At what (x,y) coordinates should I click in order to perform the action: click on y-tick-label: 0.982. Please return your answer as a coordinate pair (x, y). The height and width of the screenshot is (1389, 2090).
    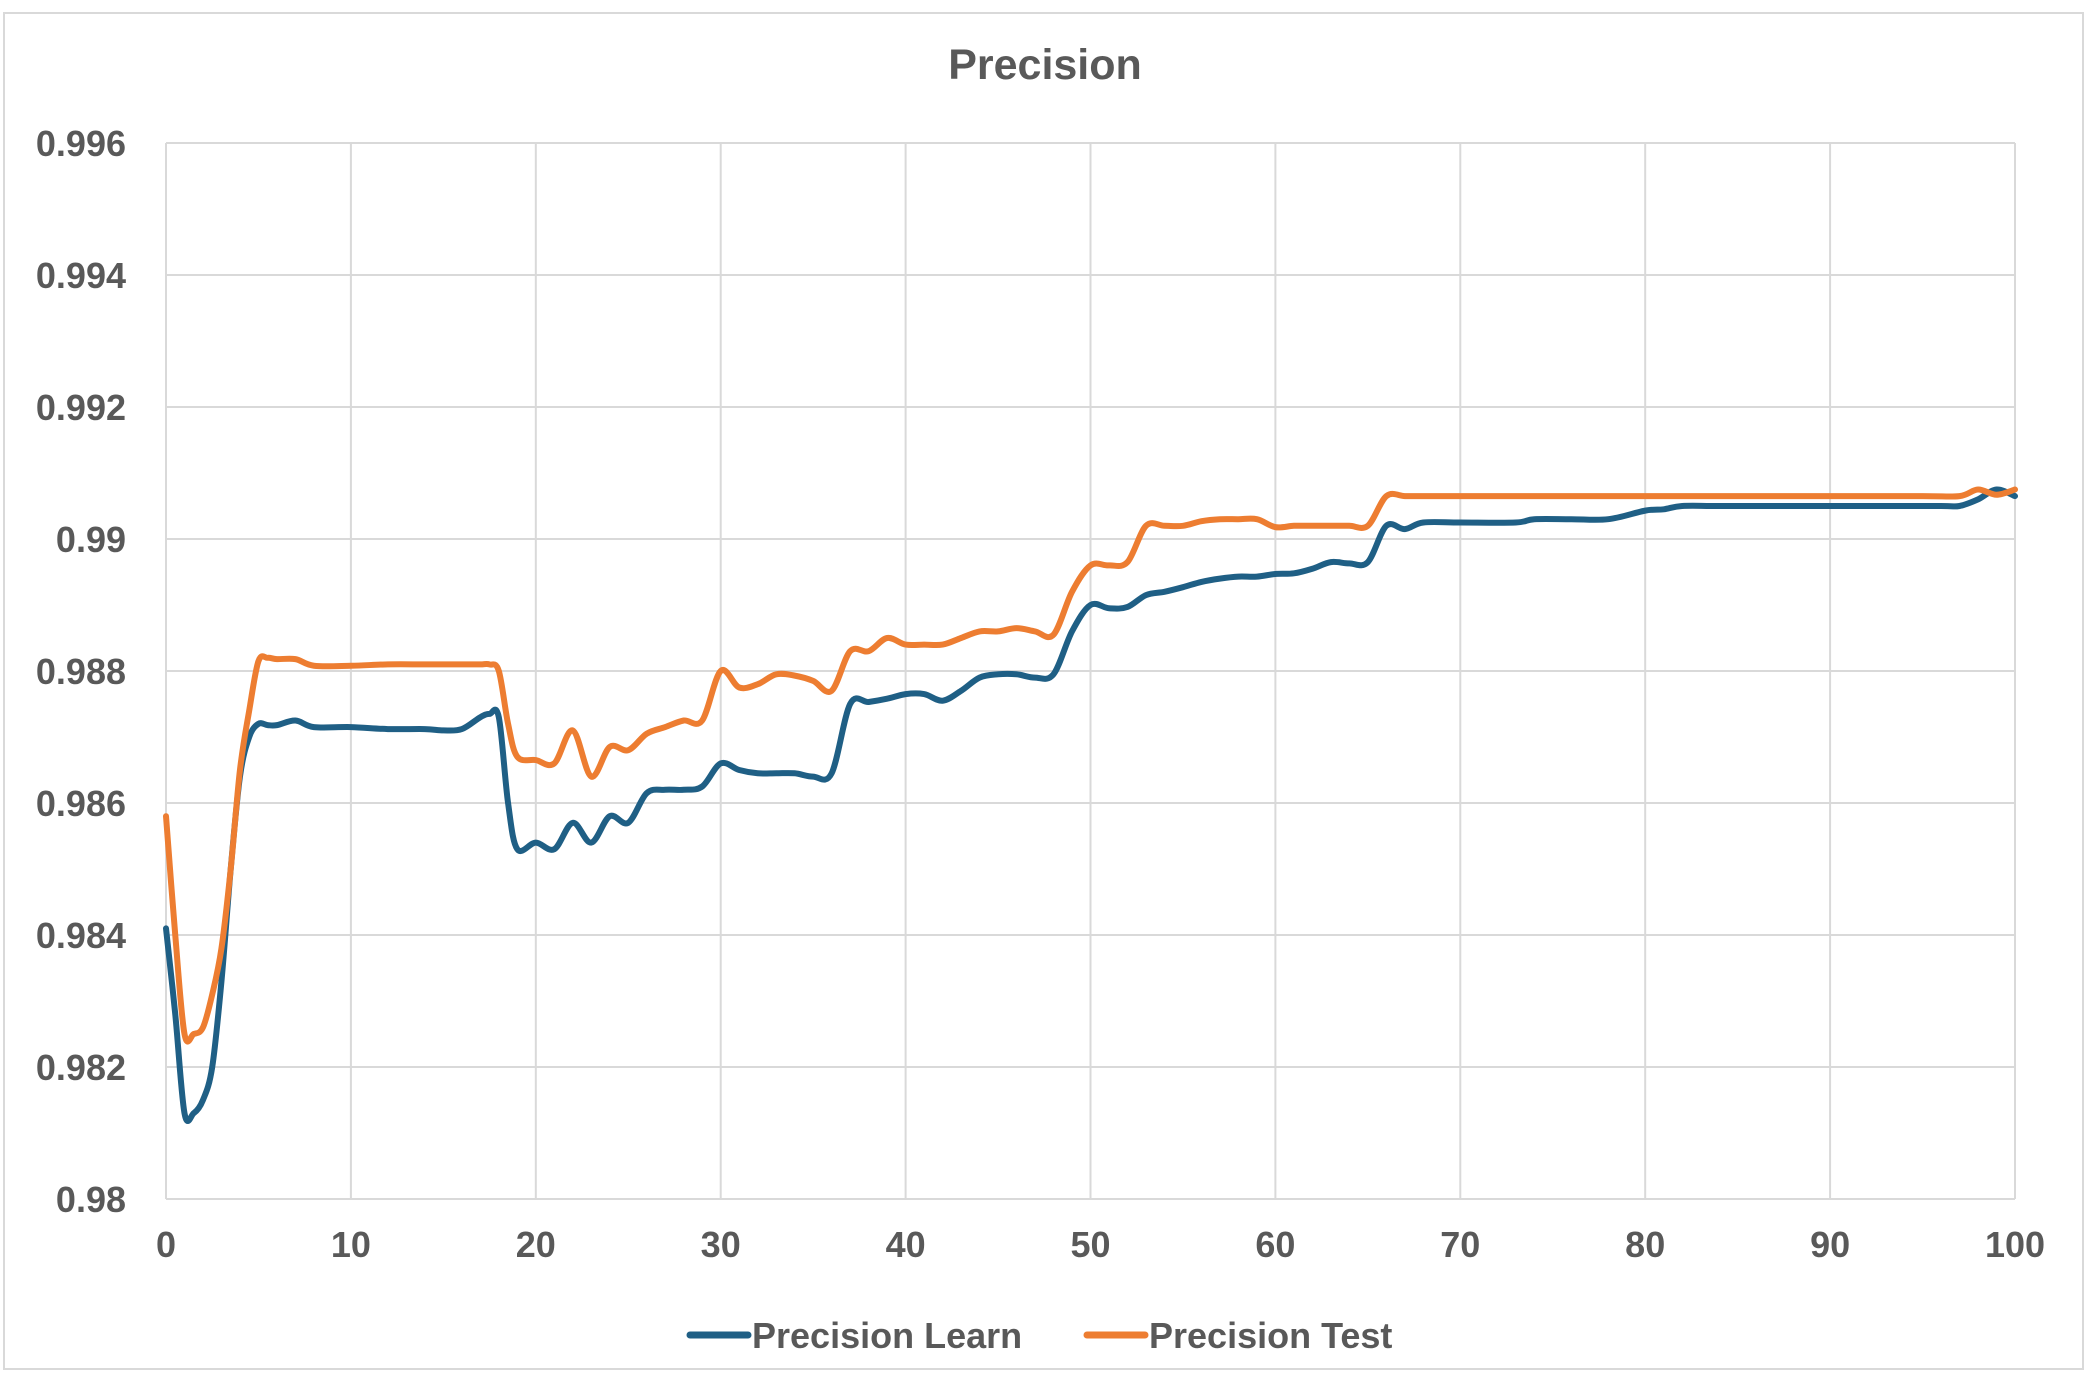
    Looking at the image, I should click on (81, 1067).